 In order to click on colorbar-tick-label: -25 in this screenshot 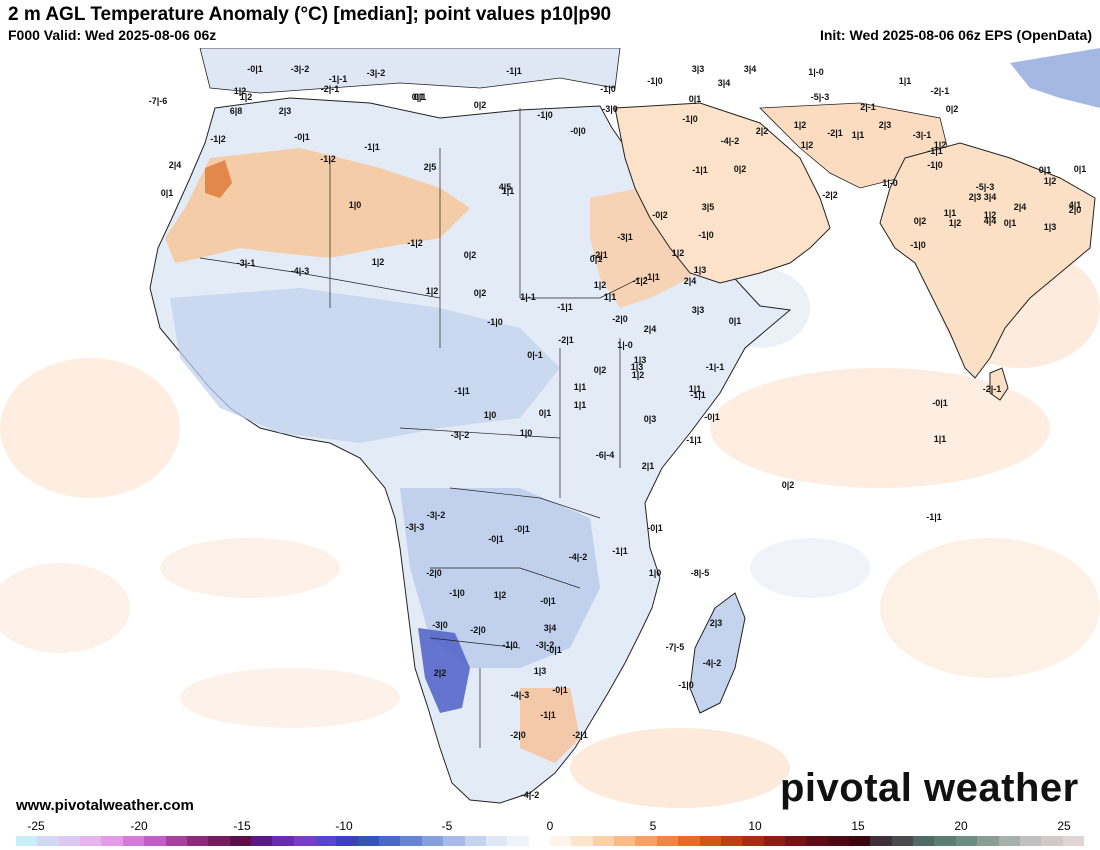, I will do `click(36, 826)`.